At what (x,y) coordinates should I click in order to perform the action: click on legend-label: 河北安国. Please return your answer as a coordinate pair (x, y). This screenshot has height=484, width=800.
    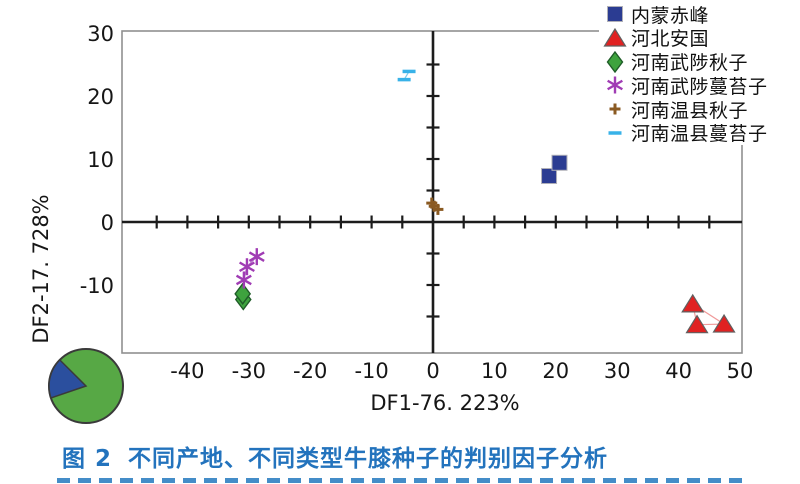
    Looking at the image, I should click on (670, 39).